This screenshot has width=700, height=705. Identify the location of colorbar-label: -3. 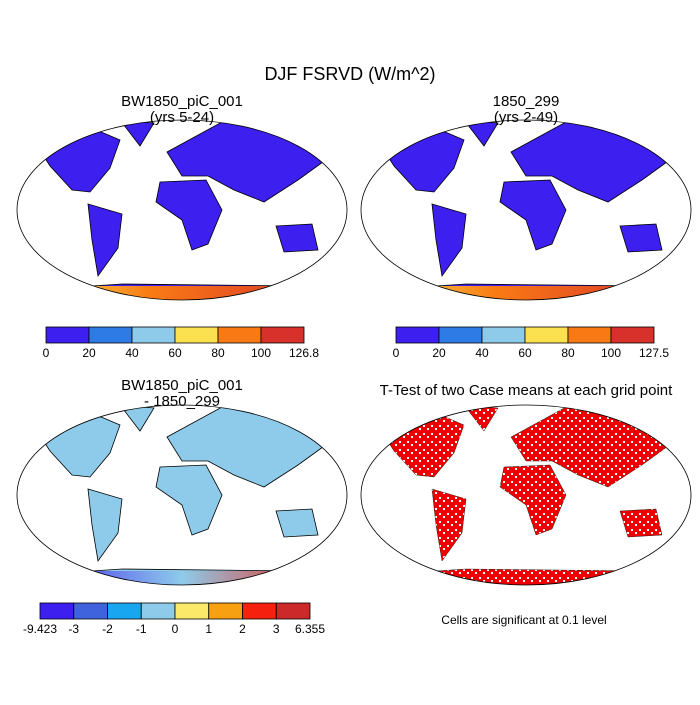
(73, 629).